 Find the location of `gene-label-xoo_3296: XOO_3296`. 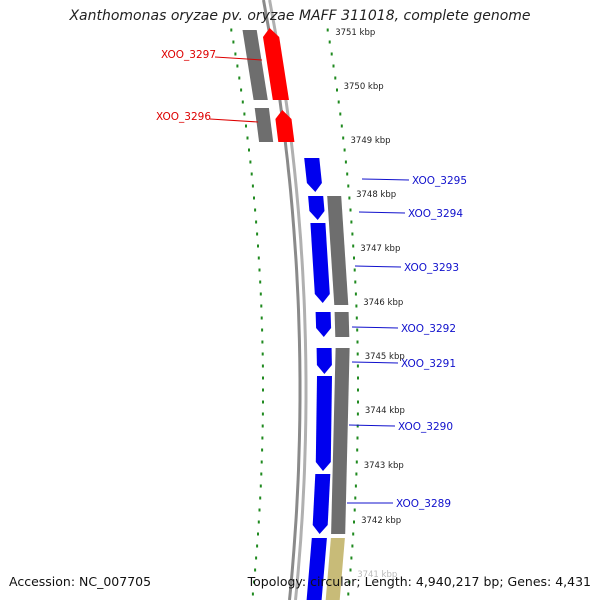

gene-label-xoo_3296: XOO_3296 is located at coordinates (183, 117).